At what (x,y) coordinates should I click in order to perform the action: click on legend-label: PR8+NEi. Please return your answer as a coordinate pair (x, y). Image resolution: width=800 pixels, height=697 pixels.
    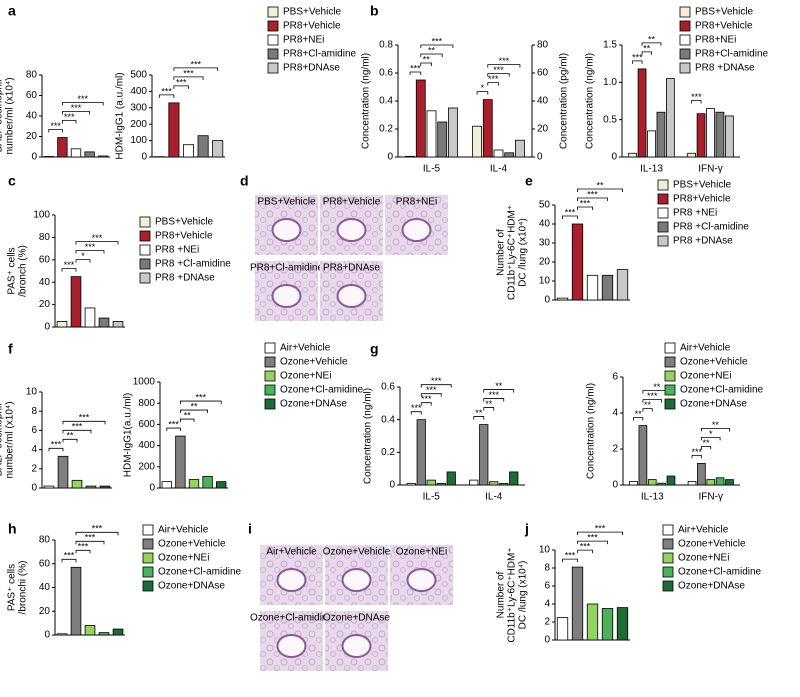
    Looking at the image, I should click on (715, 40).